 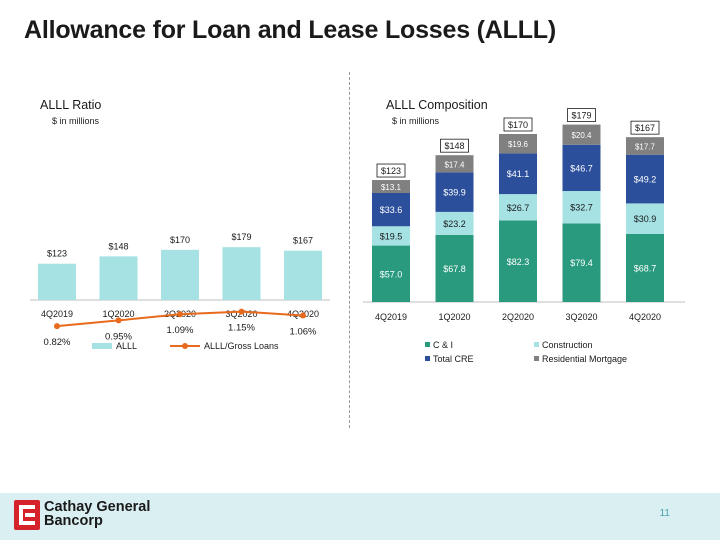 I want to click on stack-segment-label: $13.1, so click(x=391, y=187).